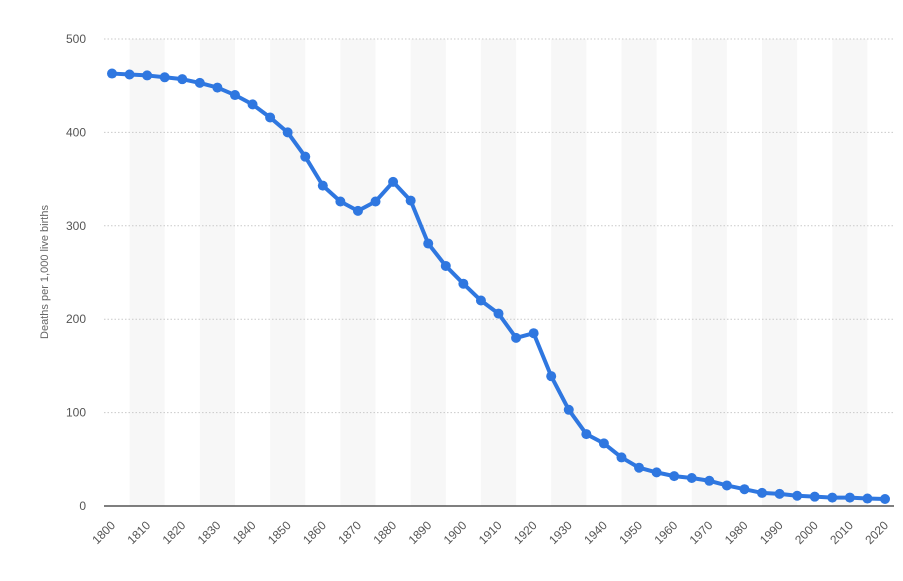 The image size is (903, 581). Describe the element at coordinates (82, 506) in the screenshot. I see `y-tick-label: 0` at that location.